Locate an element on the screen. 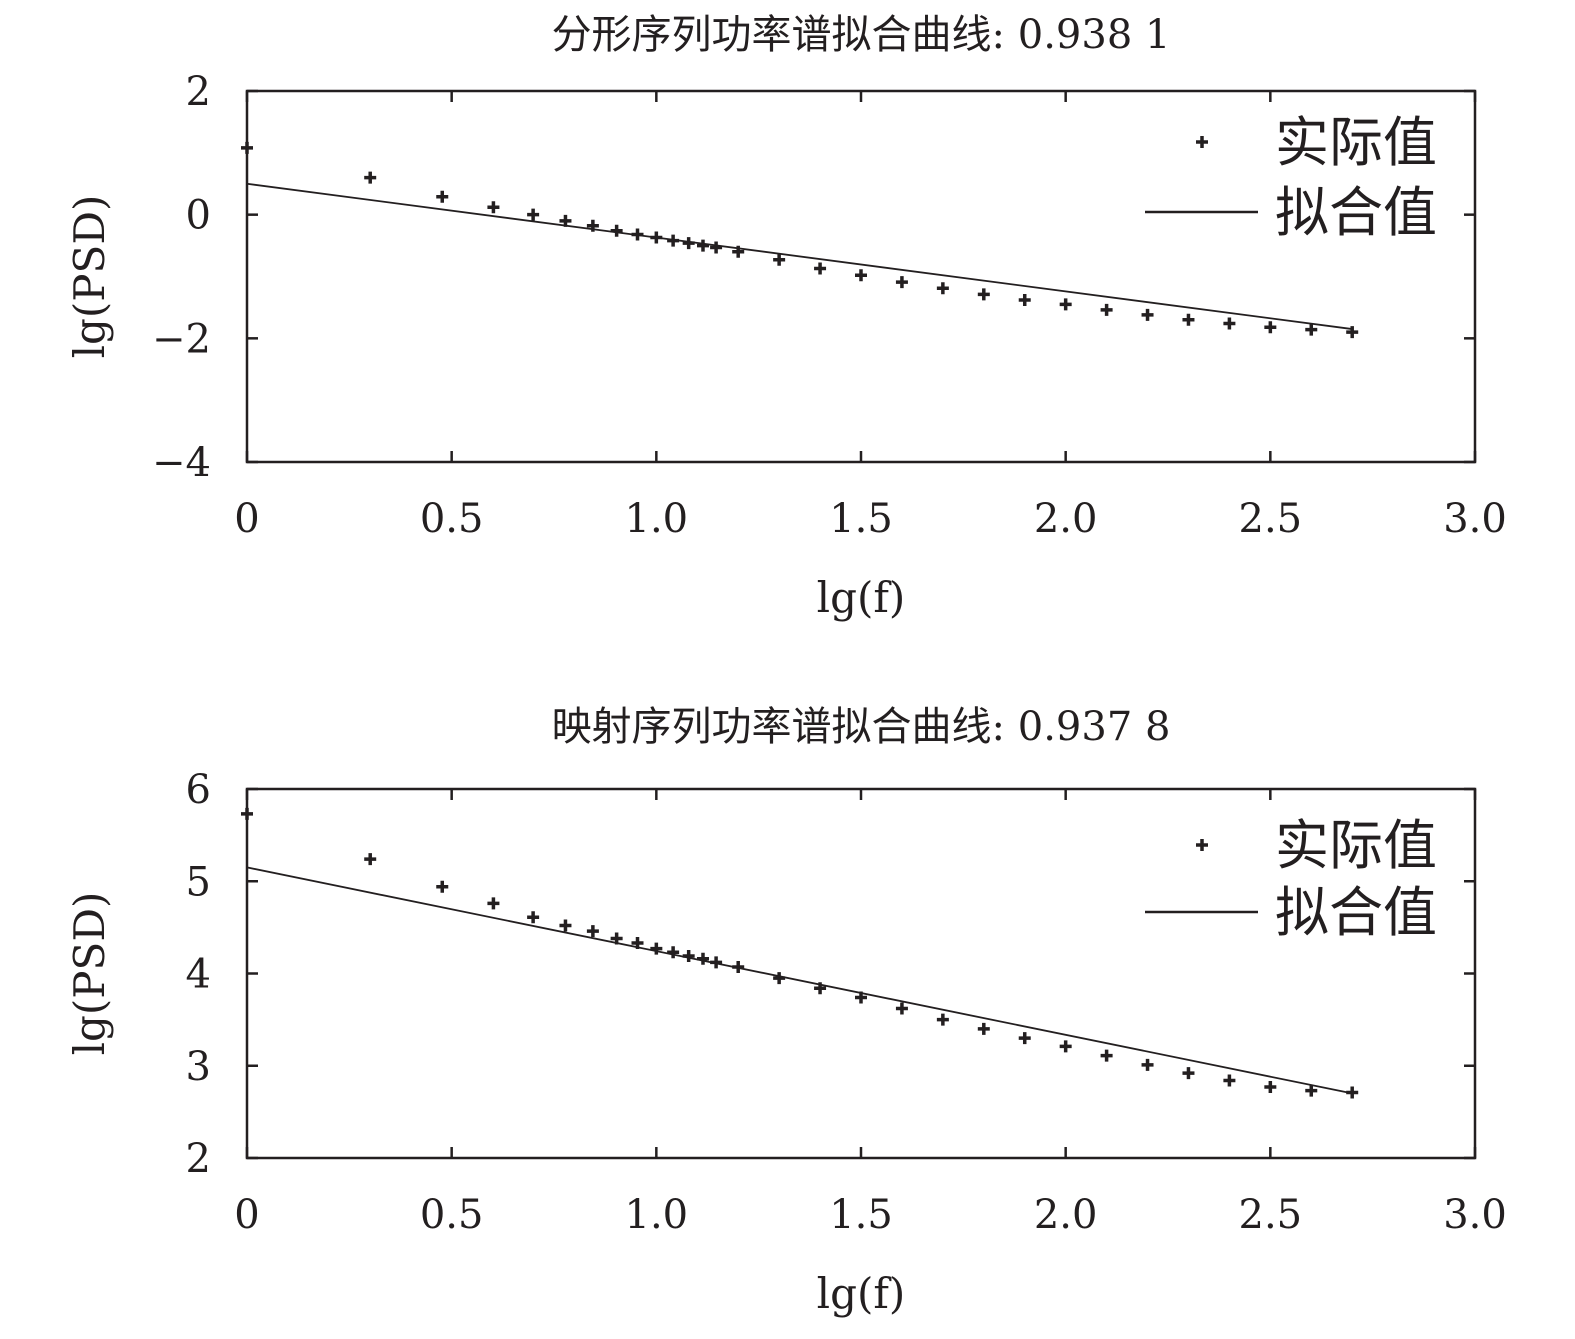  chart-title: 映射序列功率谱拟合曲线: 0.937 8 is located at coordinates (861, 727).